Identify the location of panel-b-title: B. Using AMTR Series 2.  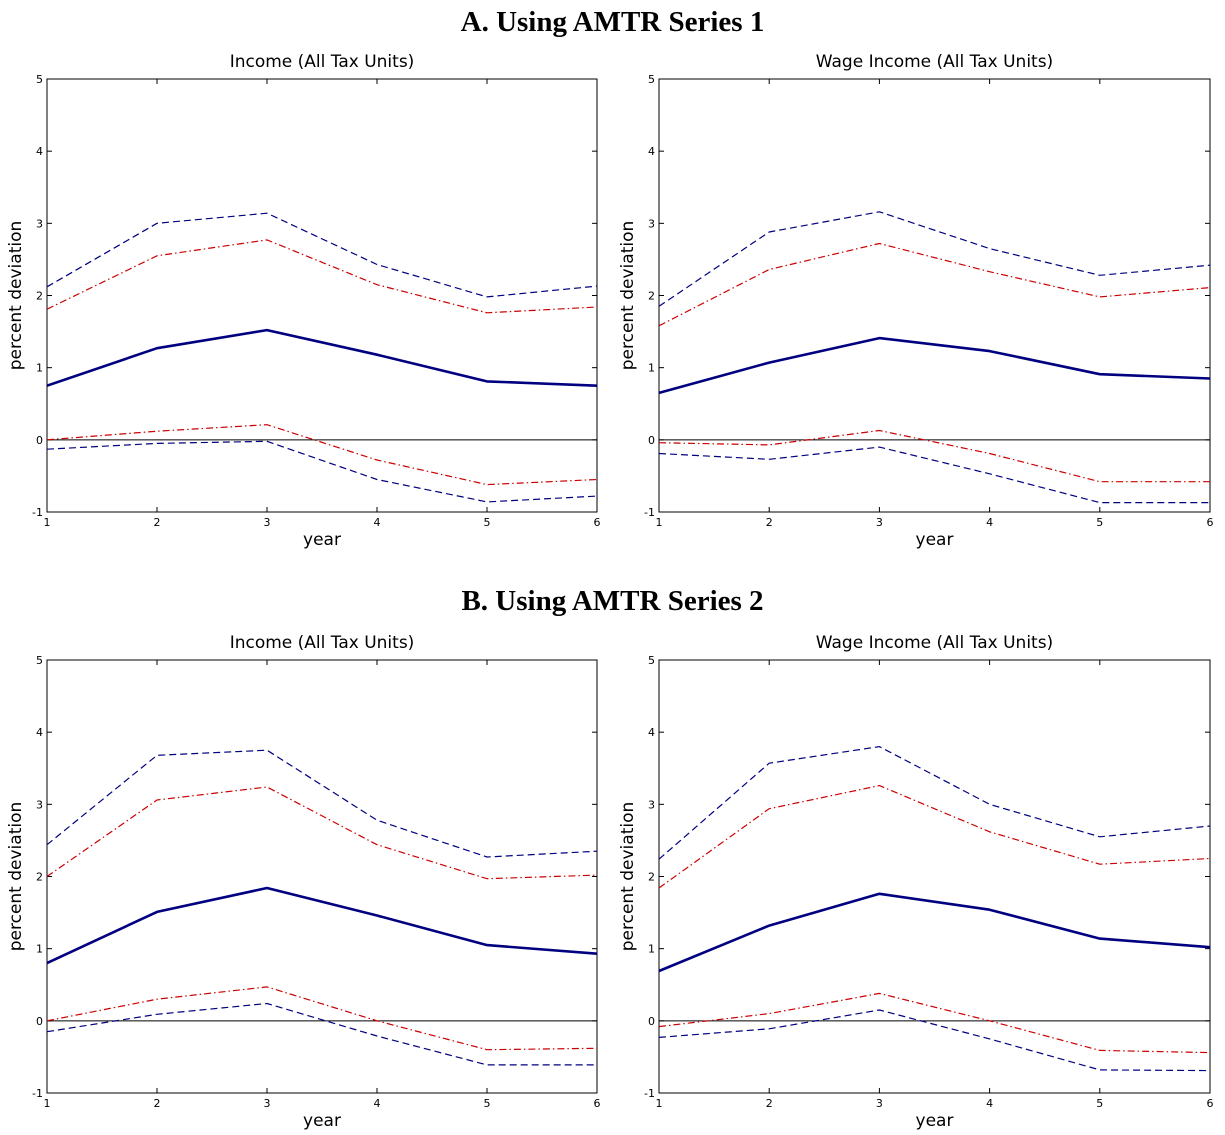
(612, 601).